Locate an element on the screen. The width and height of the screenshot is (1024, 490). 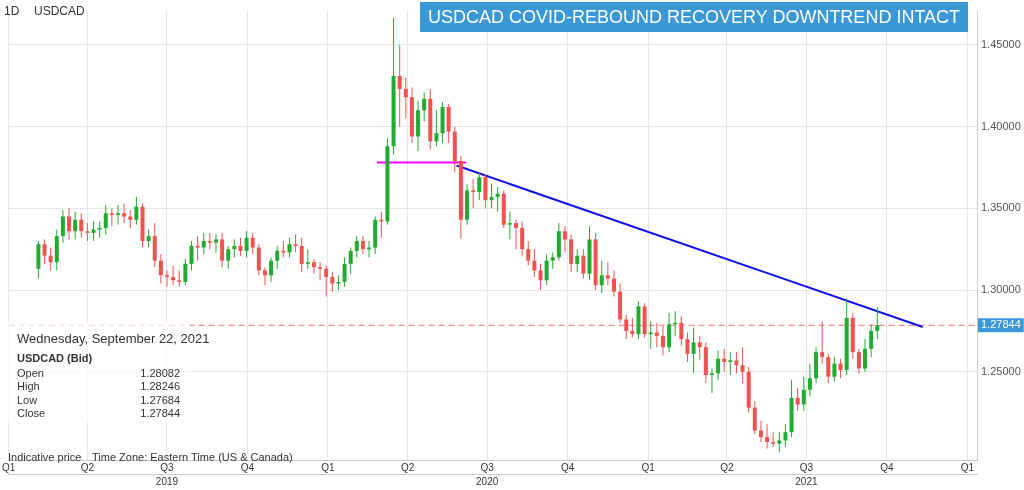
y-tick-label: 1.25000 is located at coordinates (1001, 370).